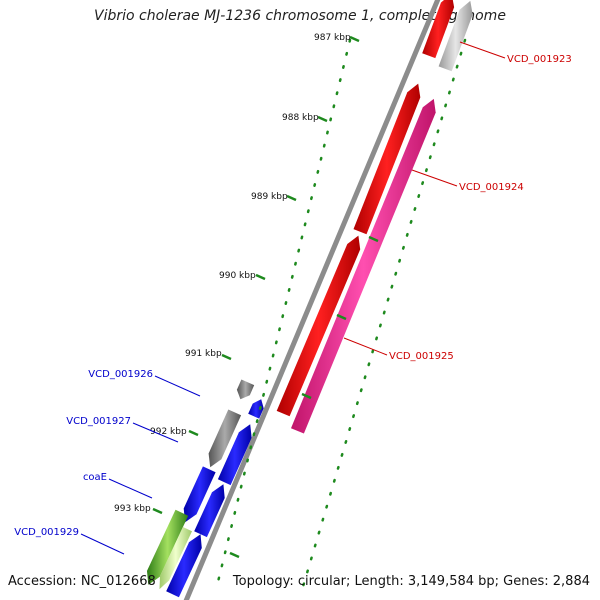 The image size is (600, 600). Describe the element at coordinates (438, 29) in the screenshot. I see `gene-vcd-001923-arrow` at that location.